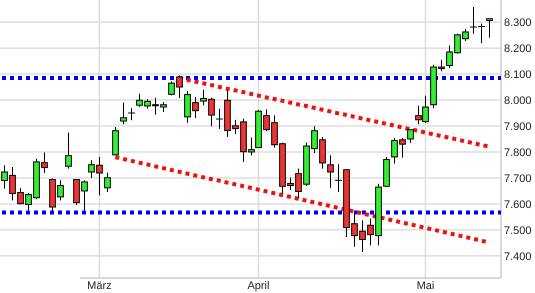 The width and height of the screenshot is (535, 293). What do you see at coordinates (518, 74) in the screenshot?
I see `y-tick-label: 8.100` at bounding box center [518, 74].